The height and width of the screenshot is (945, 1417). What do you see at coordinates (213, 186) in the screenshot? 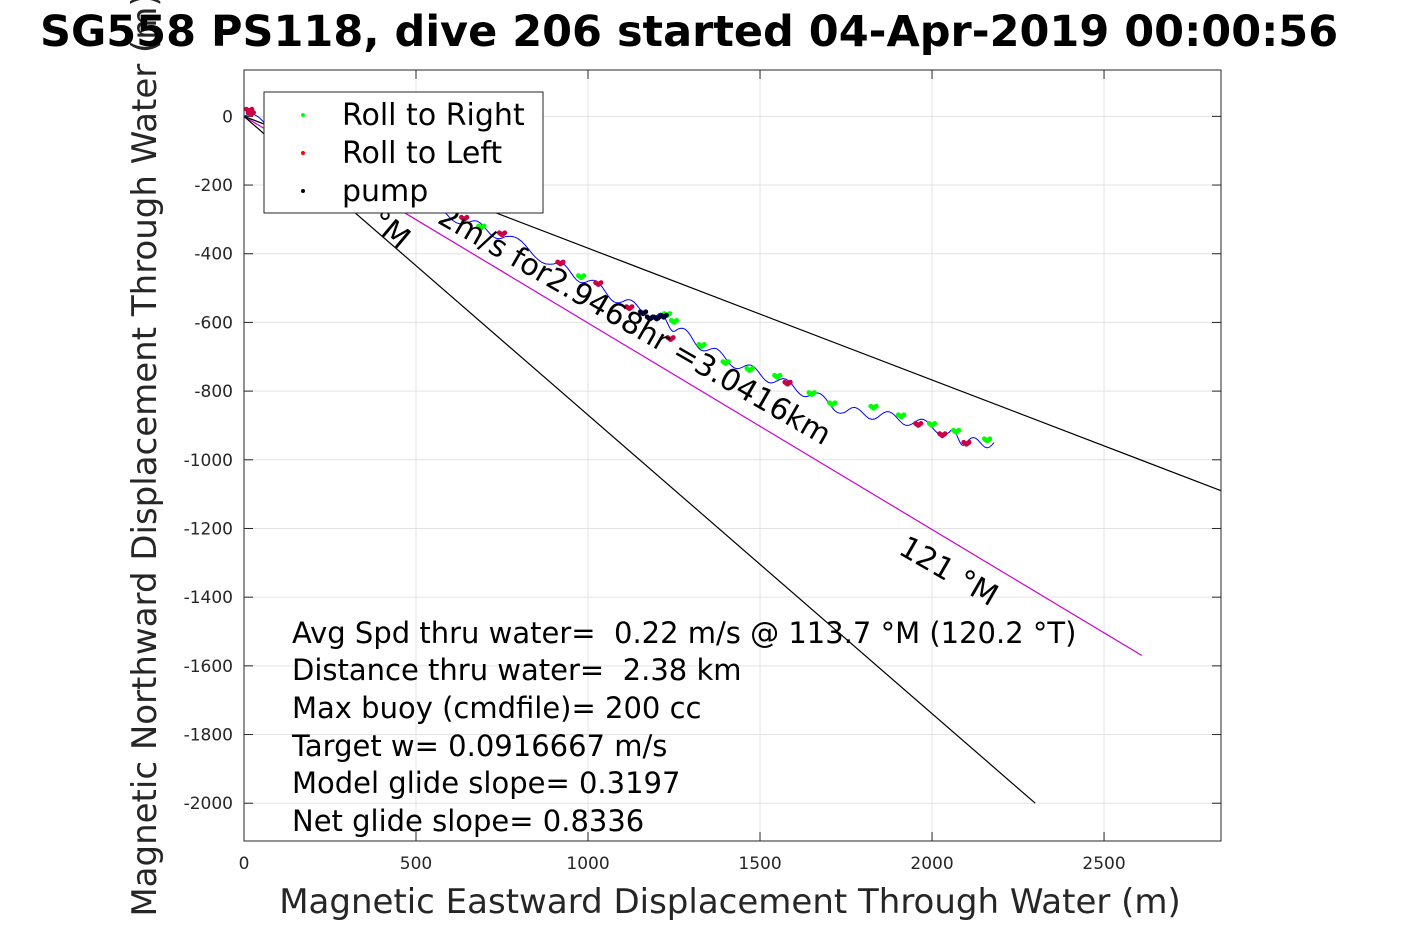
I see `y-tick-label: -200` at bounding box center [213, 186].